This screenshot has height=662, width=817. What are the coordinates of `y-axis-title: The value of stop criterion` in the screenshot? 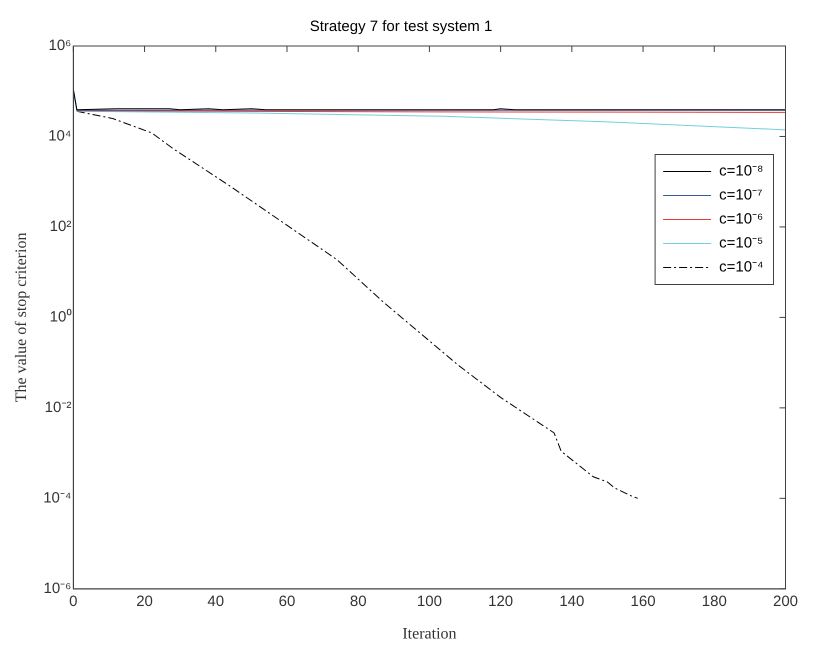 It's located at (21, 317).